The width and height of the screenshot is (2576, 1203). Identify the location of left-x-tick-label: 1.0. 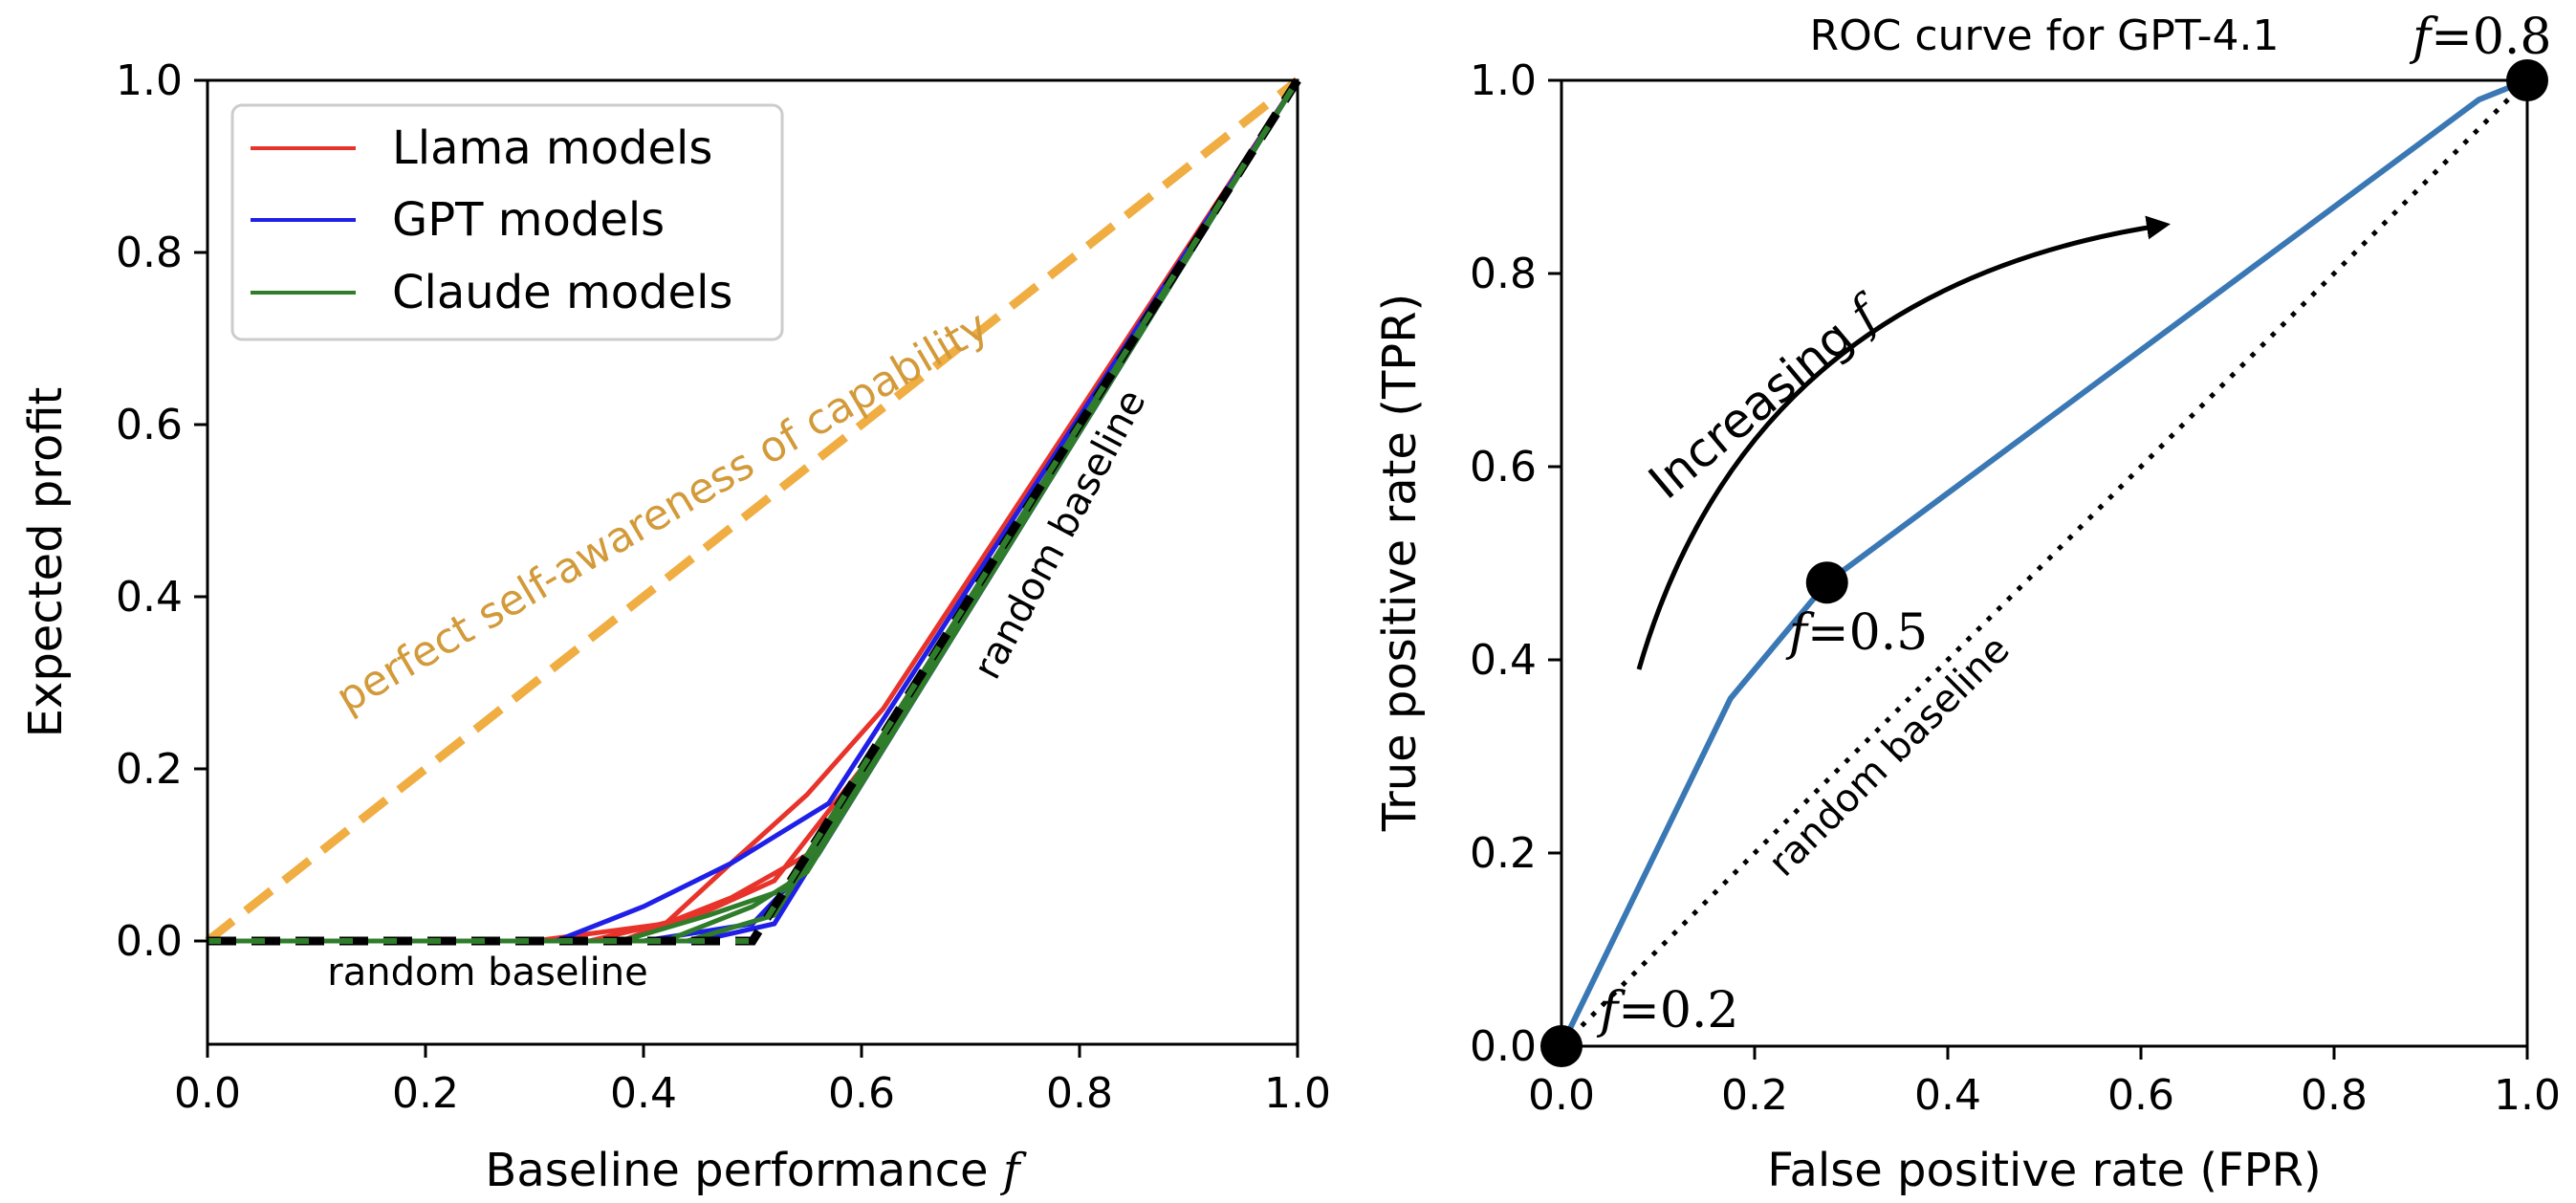
(1297, 1093).